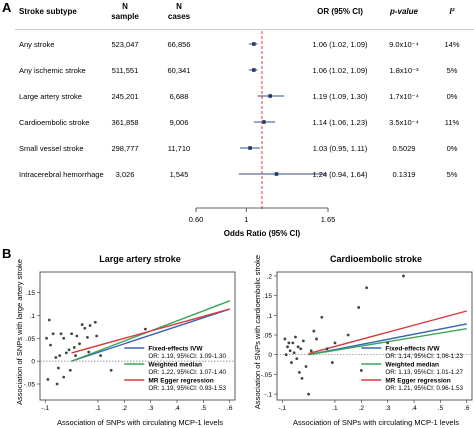  I want to click on header-cases-n: N, so click(179, 6).